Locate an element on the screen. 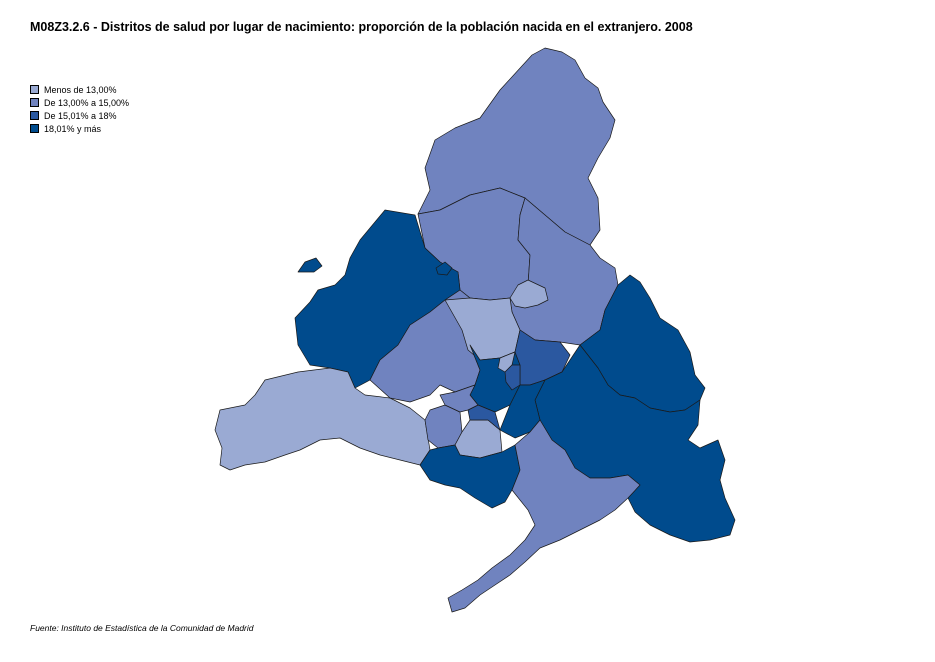  legend-item-high: De 15,01% a 18% is located at coordinates (79, 115).